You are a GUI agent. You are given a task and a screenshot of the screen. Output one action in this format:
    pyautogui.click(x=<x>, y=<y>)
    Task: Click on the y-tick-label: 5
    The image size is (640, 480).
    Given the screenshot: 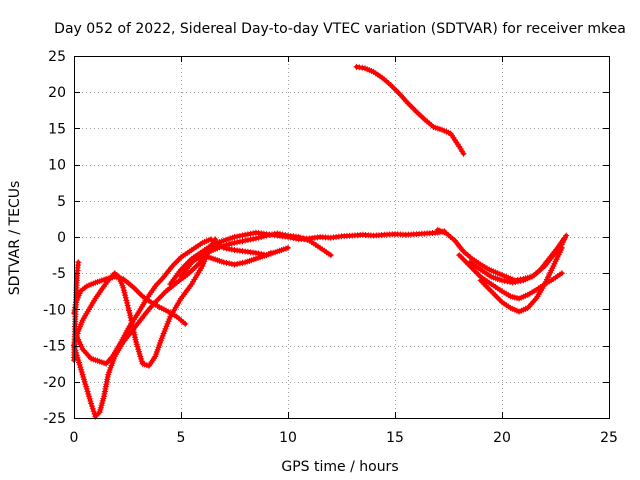 What is the action you would take?
    pyautogui.click(x=61, y=202)
    